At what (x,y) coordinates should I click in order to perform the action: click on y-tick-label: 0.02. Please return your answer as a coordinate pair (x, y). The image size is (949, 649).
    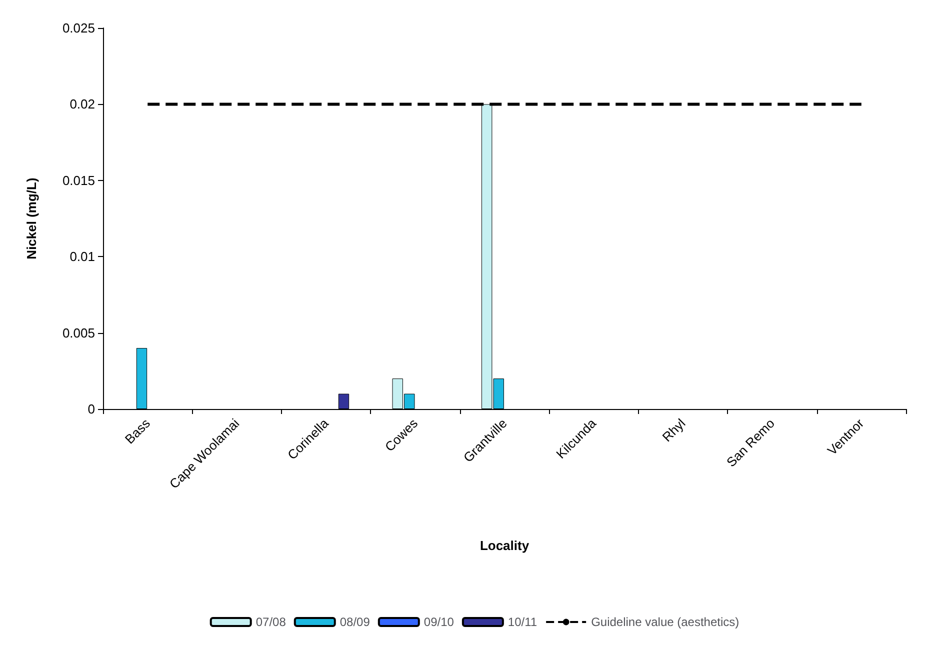
    Looking at the image, I should click on (82, 104).